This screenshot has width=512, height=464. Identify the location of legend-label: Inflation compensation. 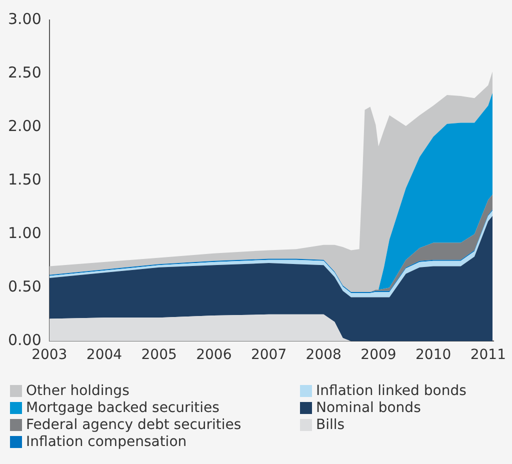
(106, 442).